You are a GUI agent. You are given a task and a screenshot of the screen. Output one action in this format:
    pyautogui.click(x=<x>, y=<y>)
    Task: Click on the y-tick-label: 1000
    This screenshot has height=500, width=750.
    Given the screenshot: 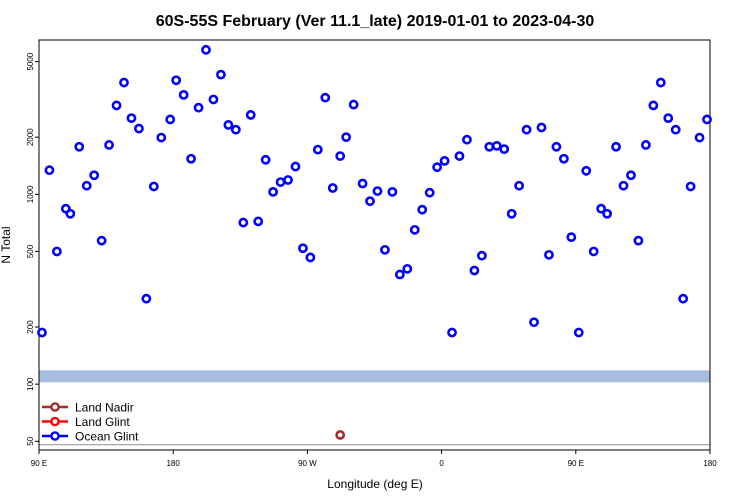 What is the action you would take?
    pyautogui.click(x=30, y=194)
    